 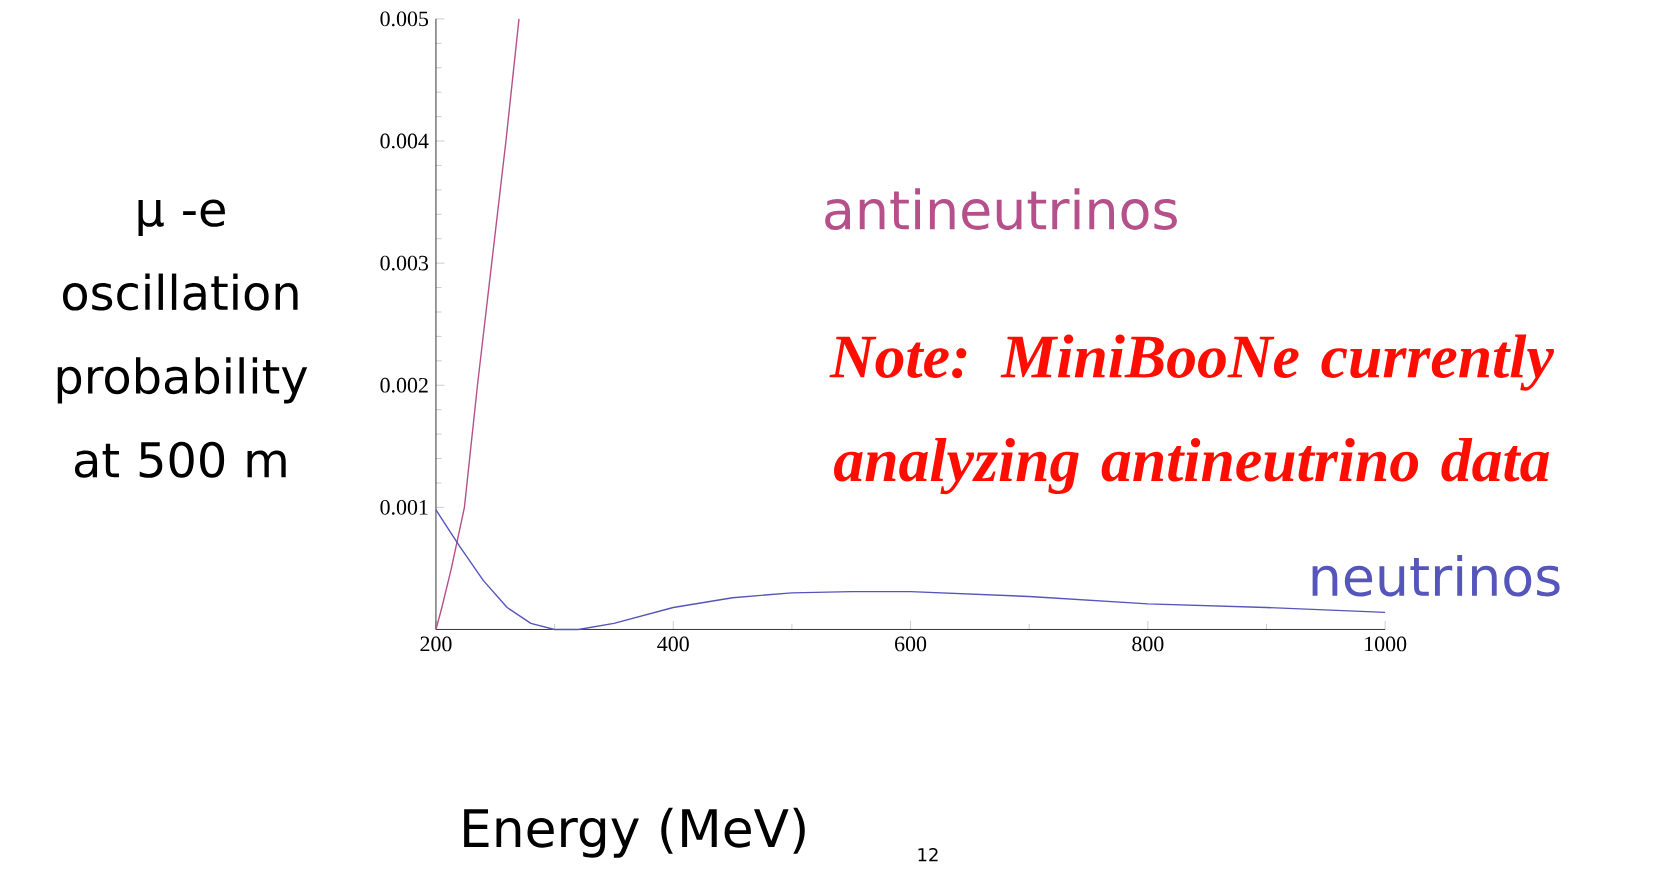 I want to click on x-axis-title: Energy (MeV), so click(x=634, y=832).